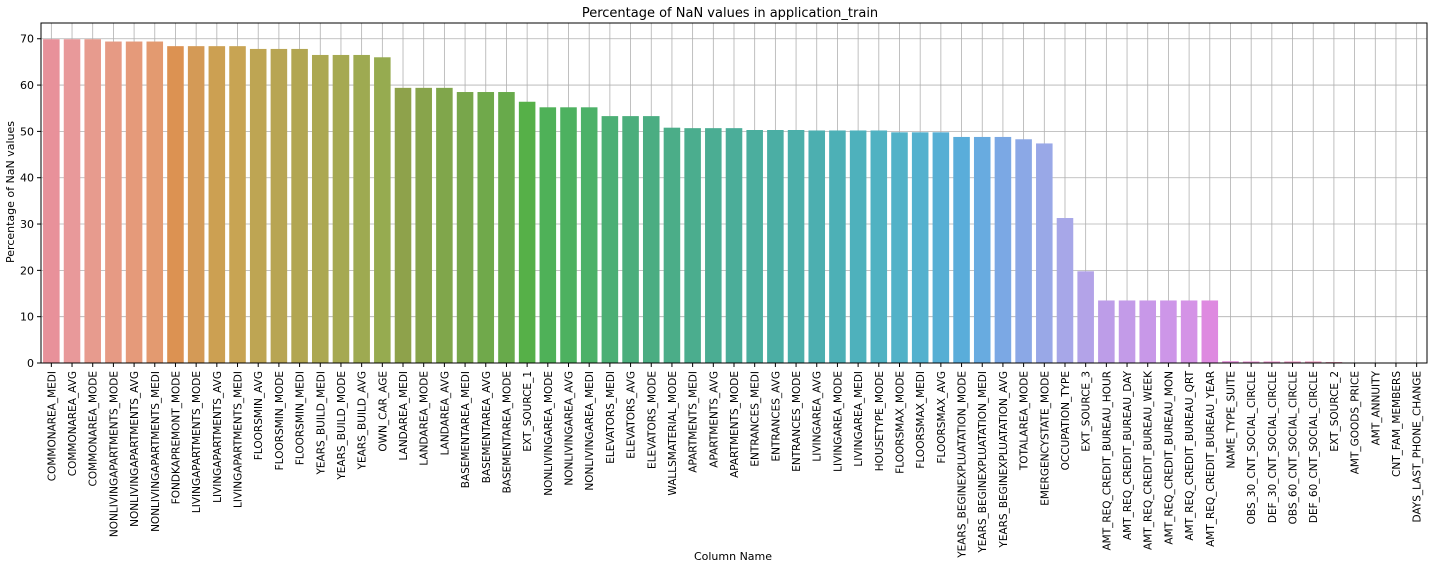  Describe the element at coordinates (673, 433) in the screenshot. I see `x-tick-label: WALLSMATERIAL_MODE` at that location.